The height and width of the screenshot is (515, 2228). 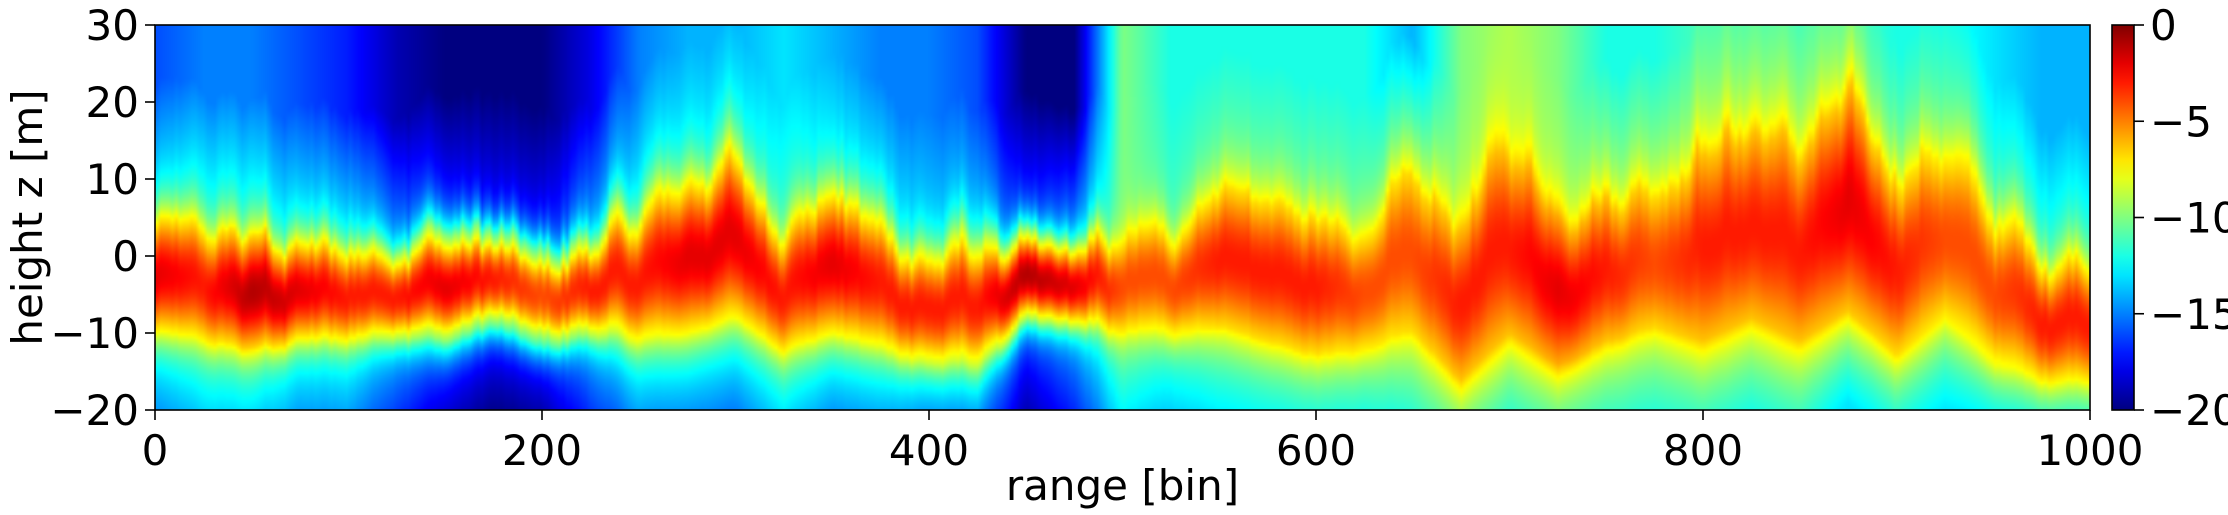 What do you see at coordinates (929, 450) in the screenshot?
I see `x-tick-label: 400` at bounding box center [929, 450].